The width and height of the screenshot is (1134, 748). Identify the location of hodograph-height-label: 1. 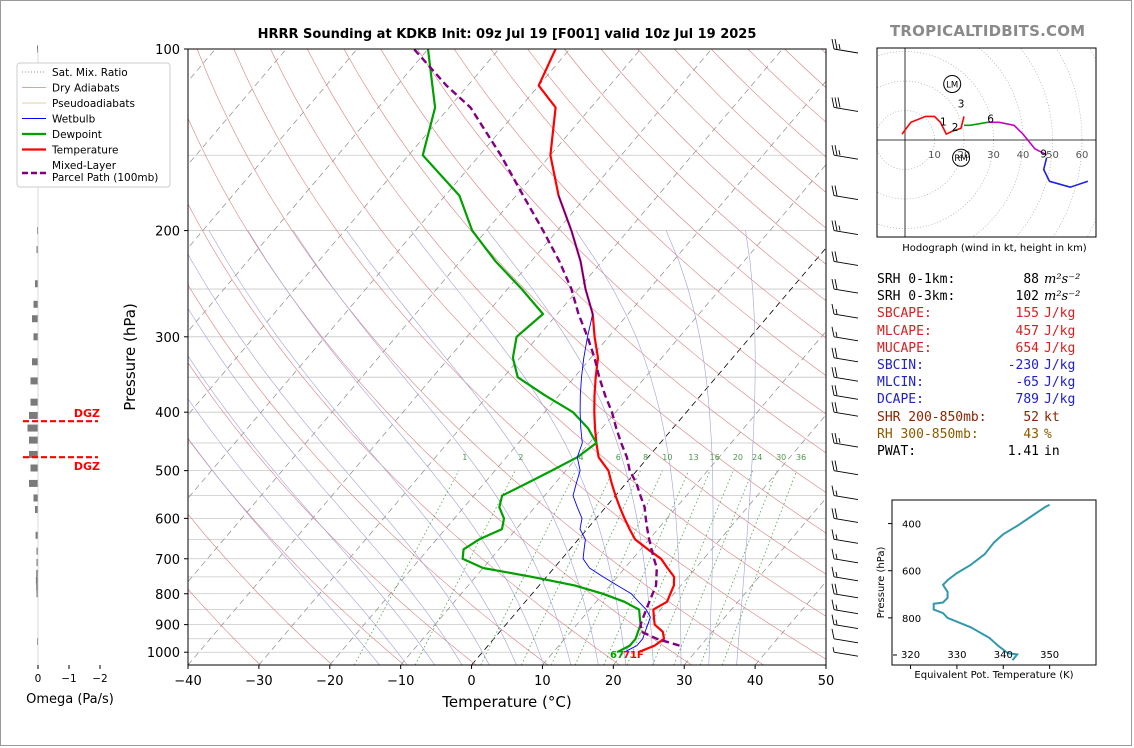
(943, 122).